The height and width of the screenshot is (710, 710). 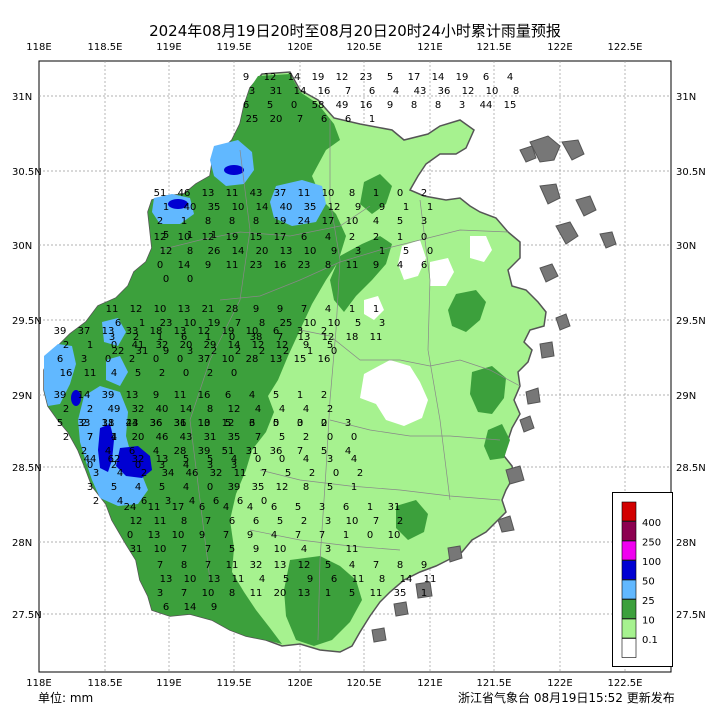 I want to click on station-value: 31, so click(x=210, y=437).